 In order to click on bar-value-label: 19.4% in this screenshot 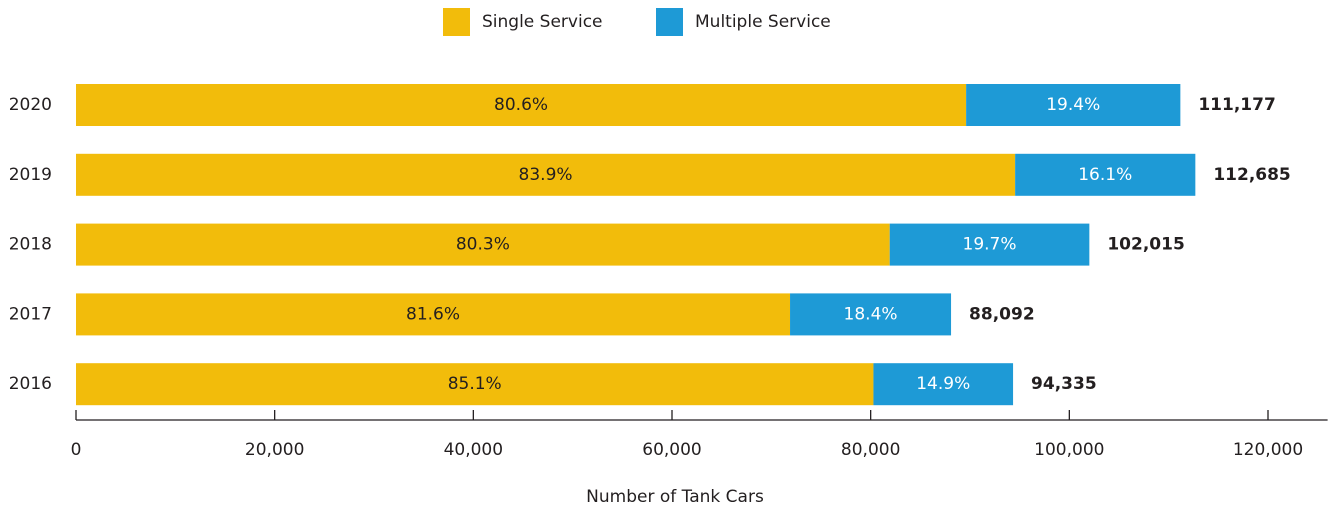, I will do `click(1073, 105)`.